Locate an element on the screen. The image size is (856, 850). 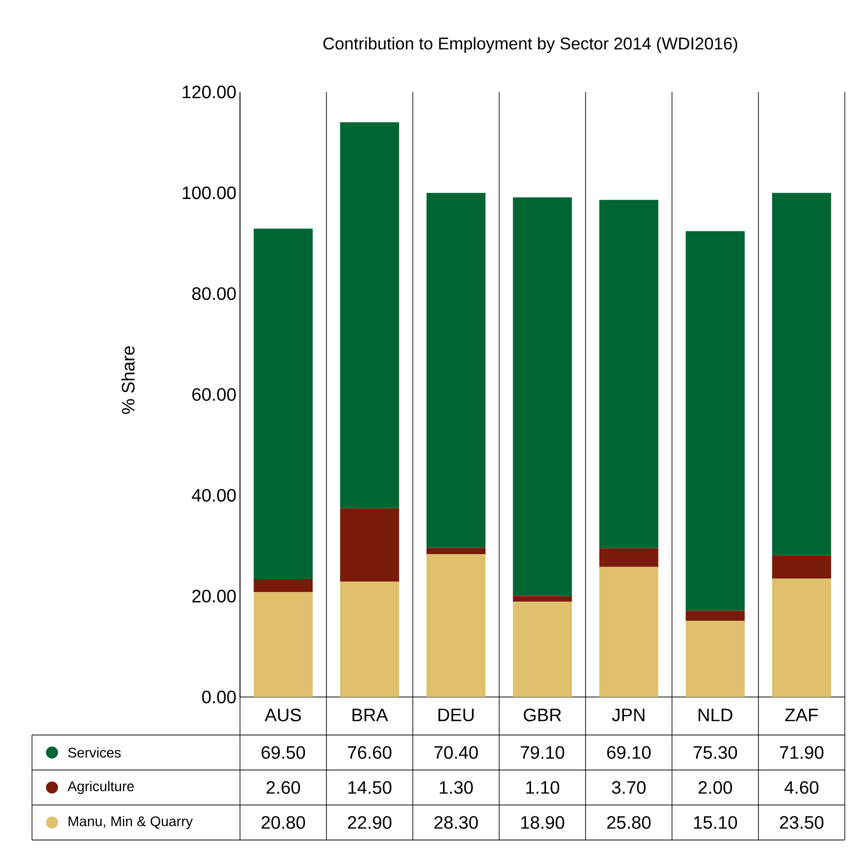
x-tick-label: JPN is located at coordinates (628, 715).